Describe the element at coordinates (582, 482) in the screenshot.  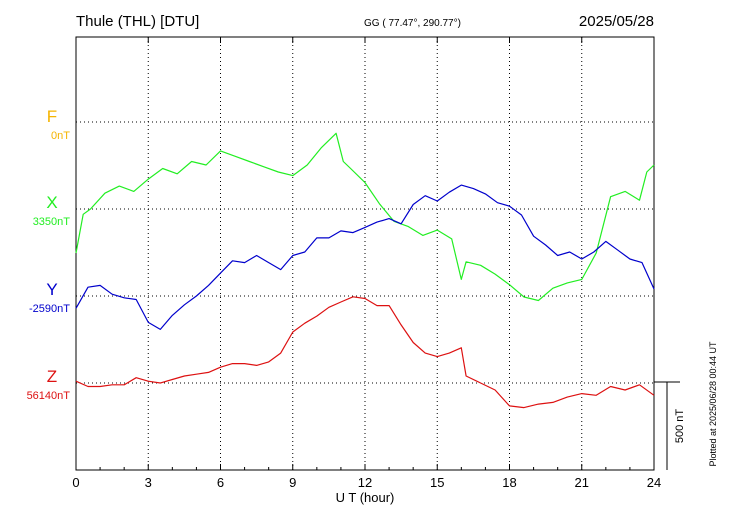
I see `x-tick-label: 21` at that location.